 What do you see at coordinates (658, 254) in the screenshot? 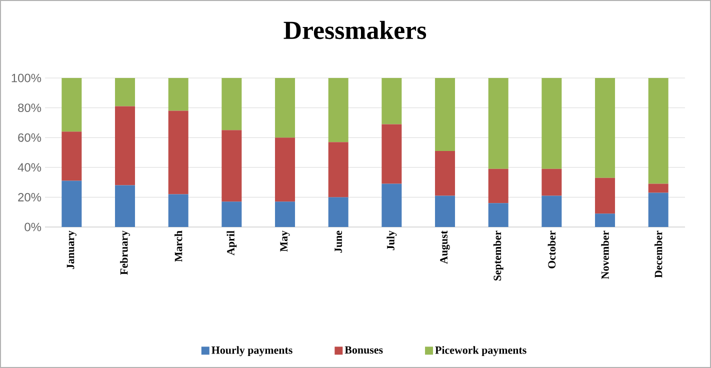
I see `x-tick-label: December` at bounding box center [658, 254].